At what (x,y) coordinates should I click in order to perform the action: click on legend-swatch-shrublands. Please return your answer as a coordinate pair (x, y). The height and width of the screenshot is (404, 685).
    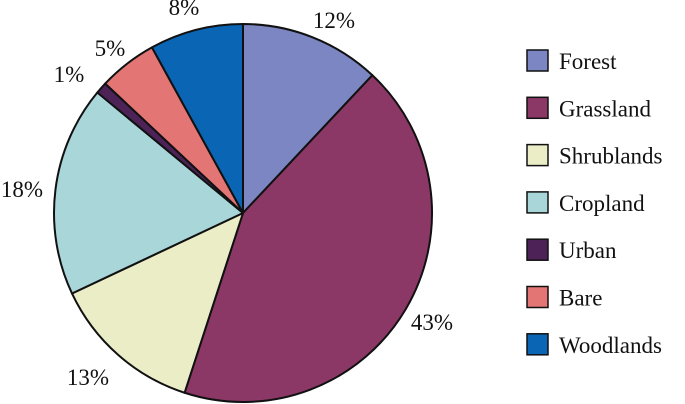
    Looking at the image, I should click on (537, 155).